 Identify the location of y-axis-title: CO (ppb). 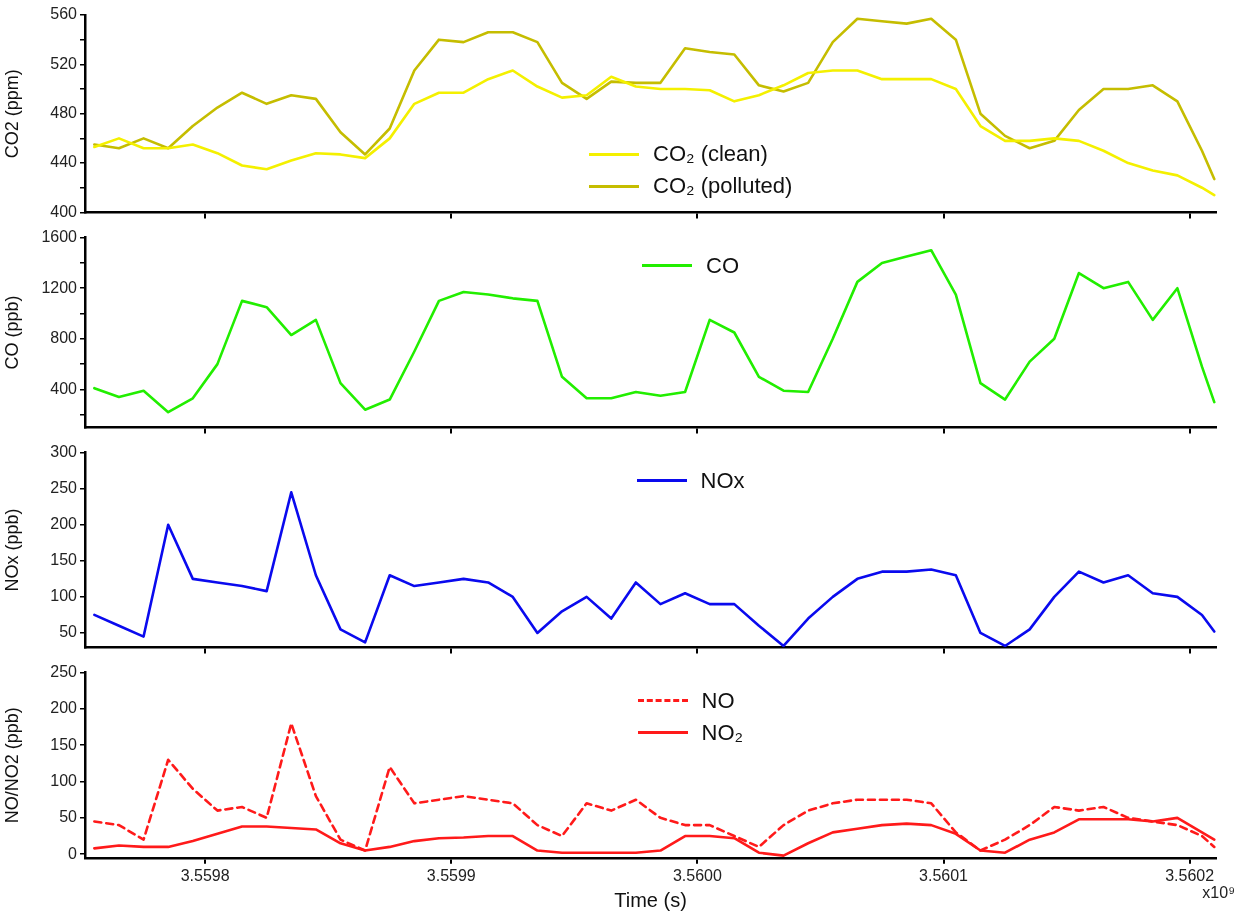
(11, 332).